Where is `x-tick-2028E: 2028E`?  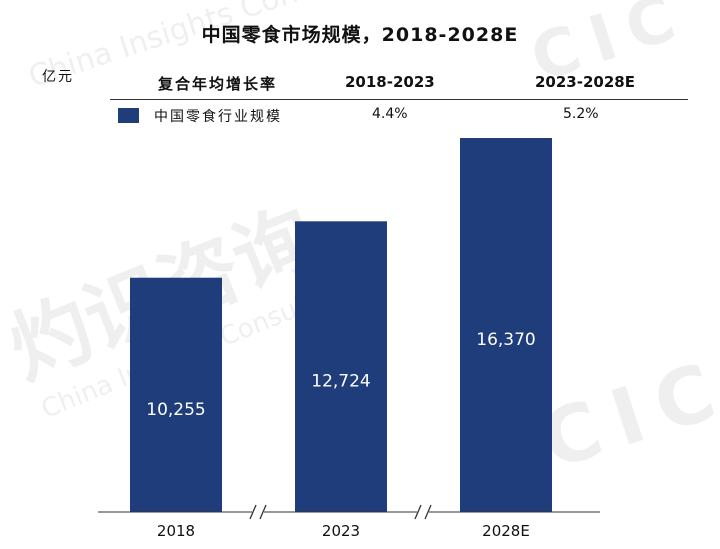 x-tick-2028E: 2028E is located at coordinates (506, 531).